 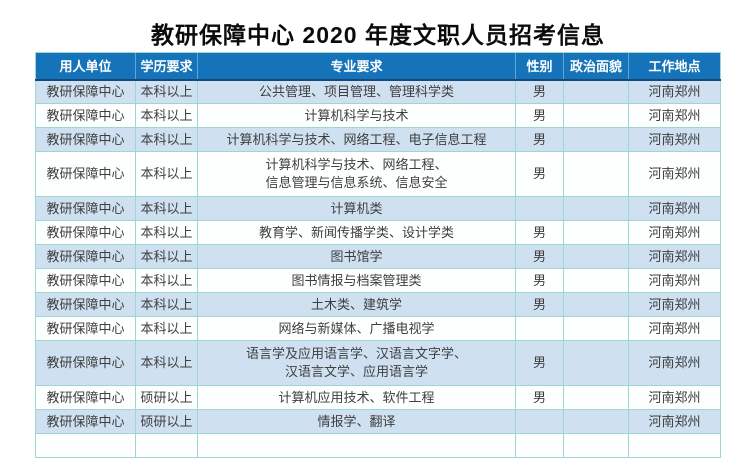 What do you see at coordinates (356, 280) in the screenshot?
I see `major-cell: 图书情报与档案管理类` at bounding box center [356, 280].